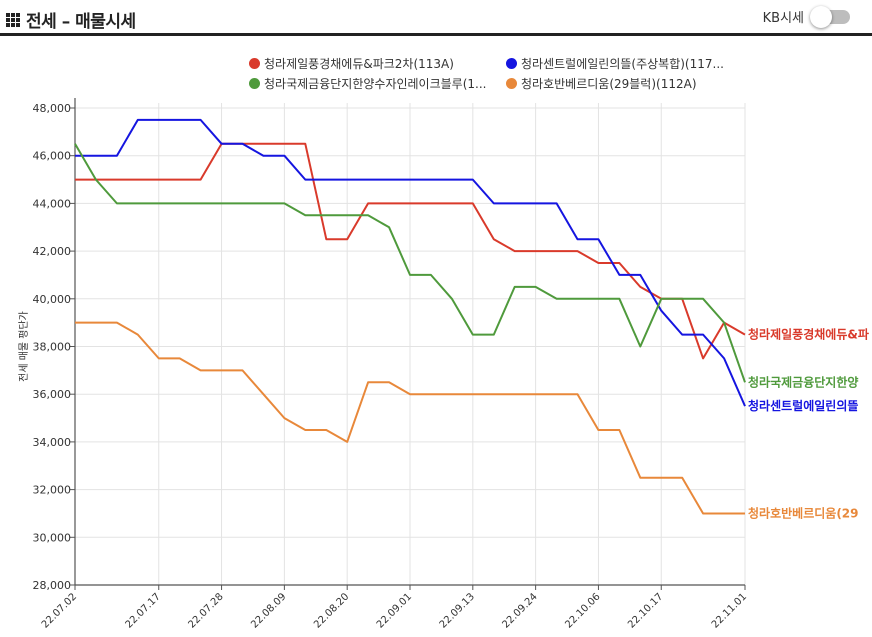  What do you see at coordinates (803, 405) in the screenshot?
I see `series-end-label-2: 청라센트럴에일린의뜰` at bounding box center [803, 405].